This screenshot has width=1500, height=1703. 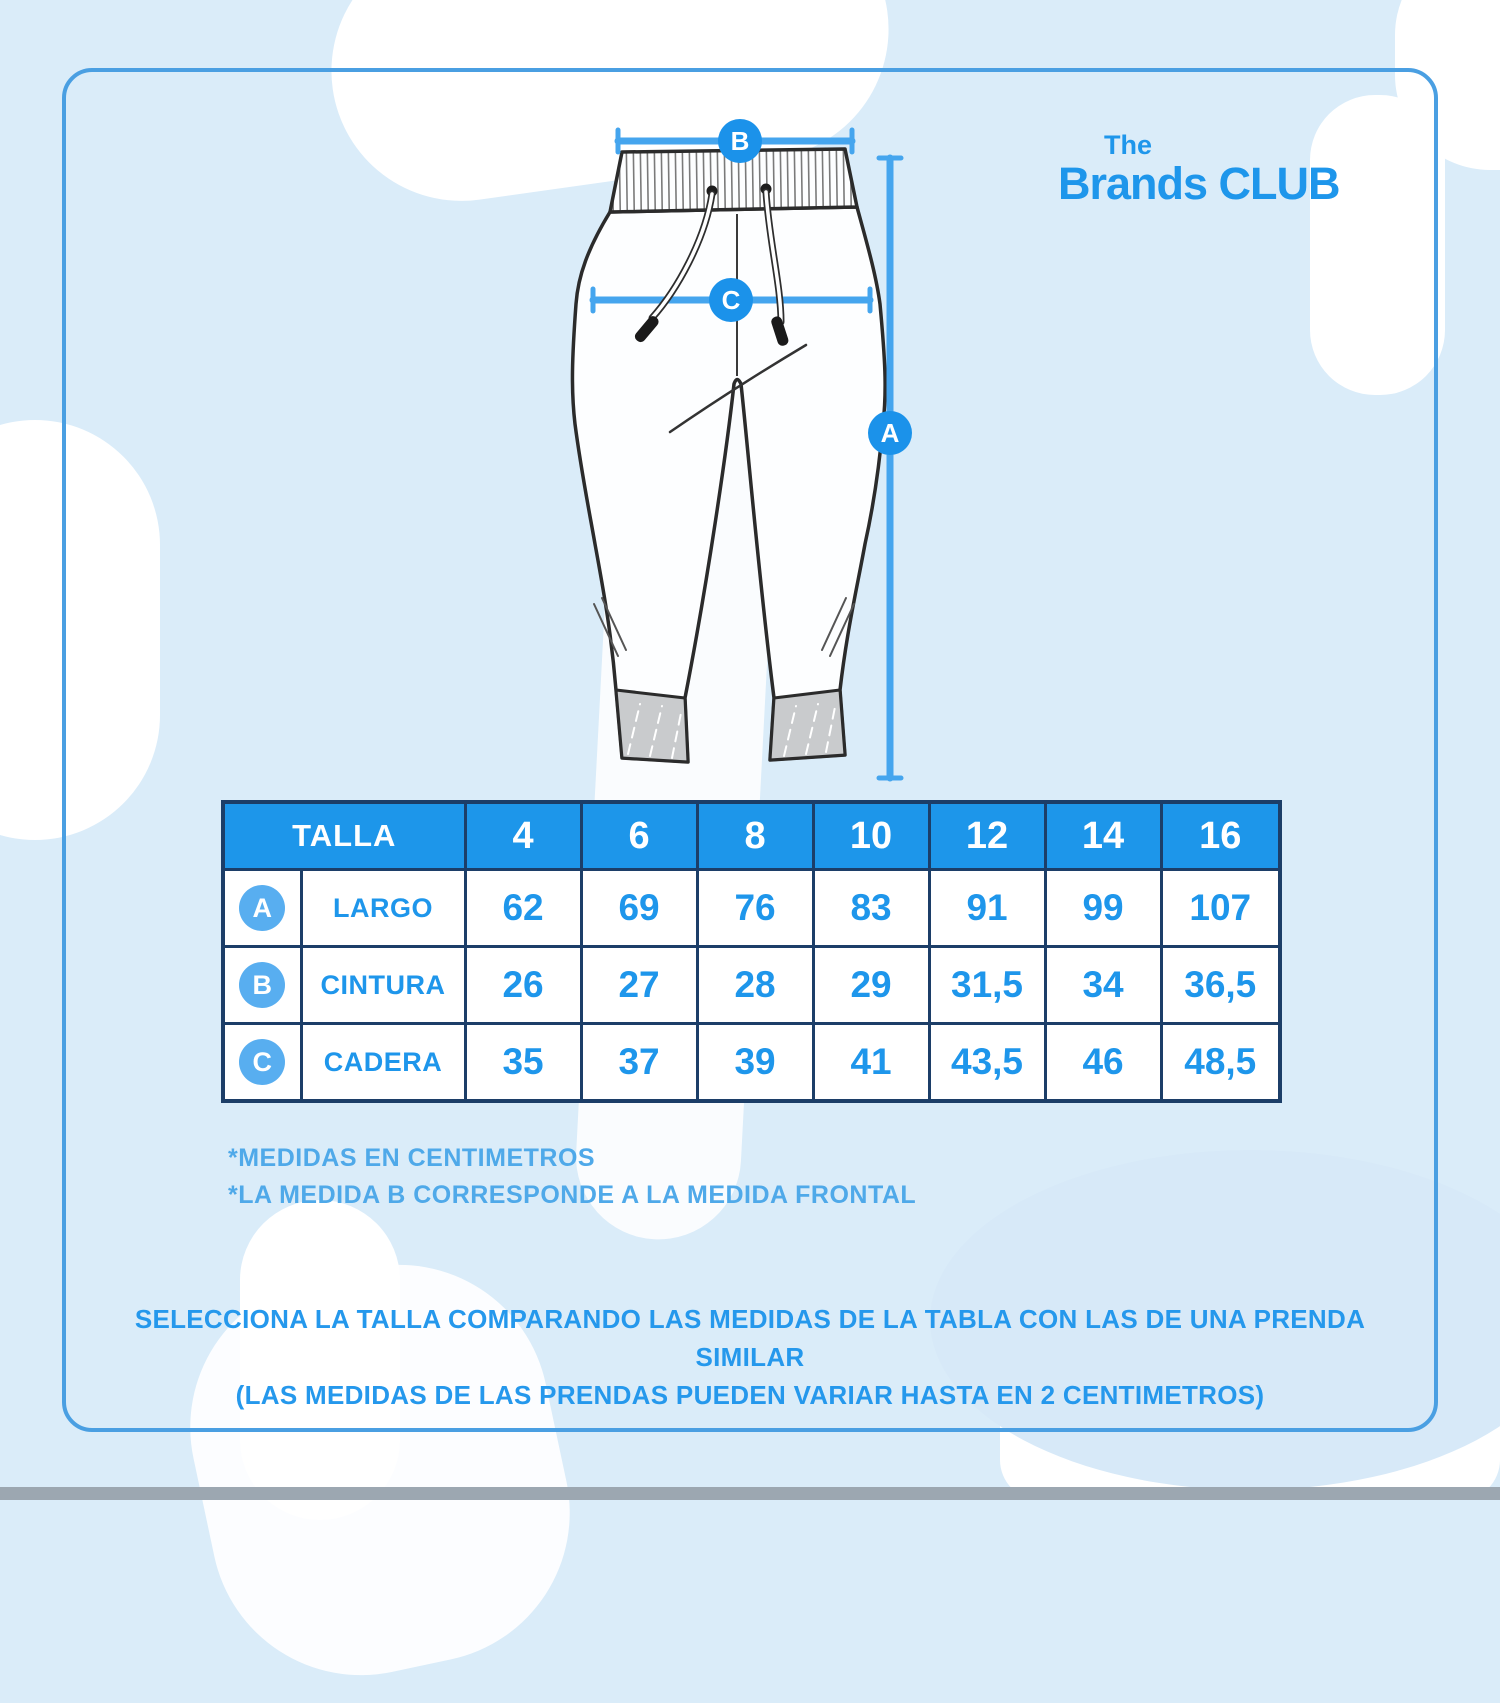 I want to click on table-cell-value: 76, so click(x=755, y=908).